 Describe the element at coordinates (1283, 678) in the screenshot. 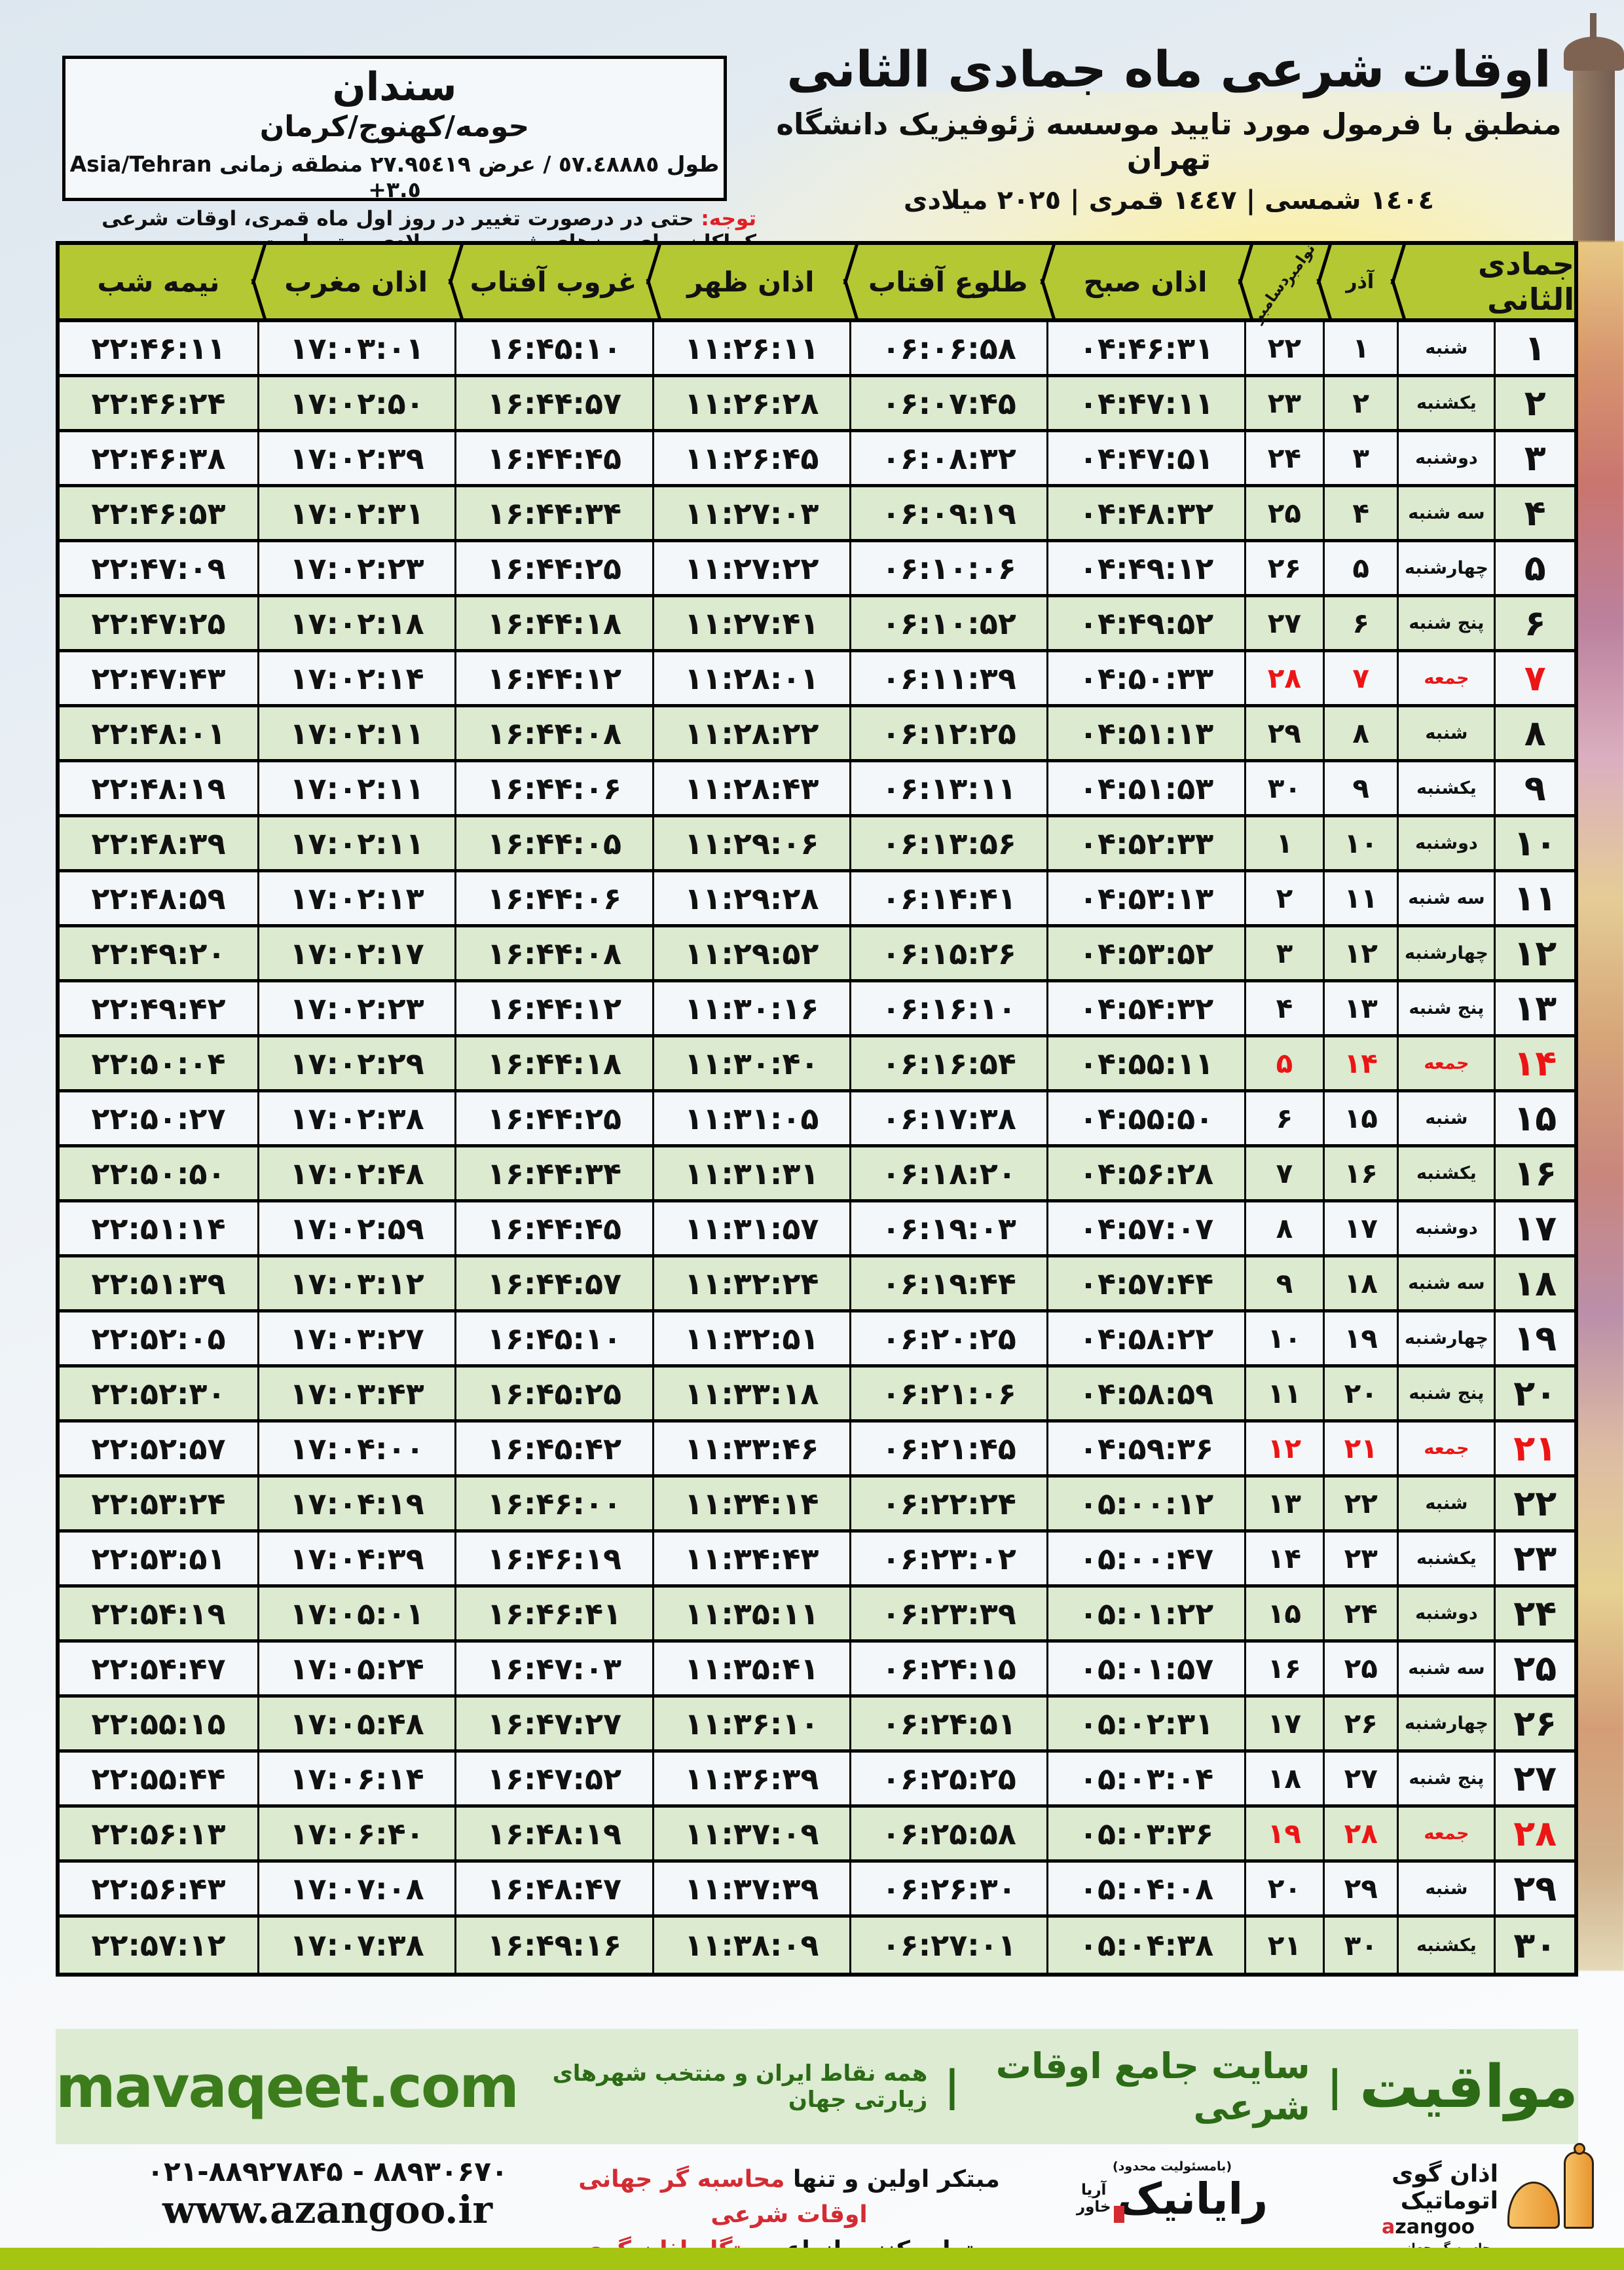

I see `gregorian-day-number: ۲۸` at that location.